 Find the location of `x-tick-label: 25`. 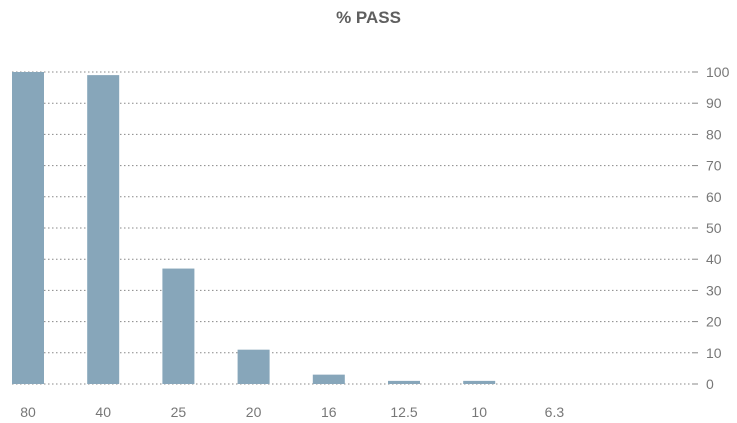

x-tick-label: 25 is located at coordinates (179, 412).